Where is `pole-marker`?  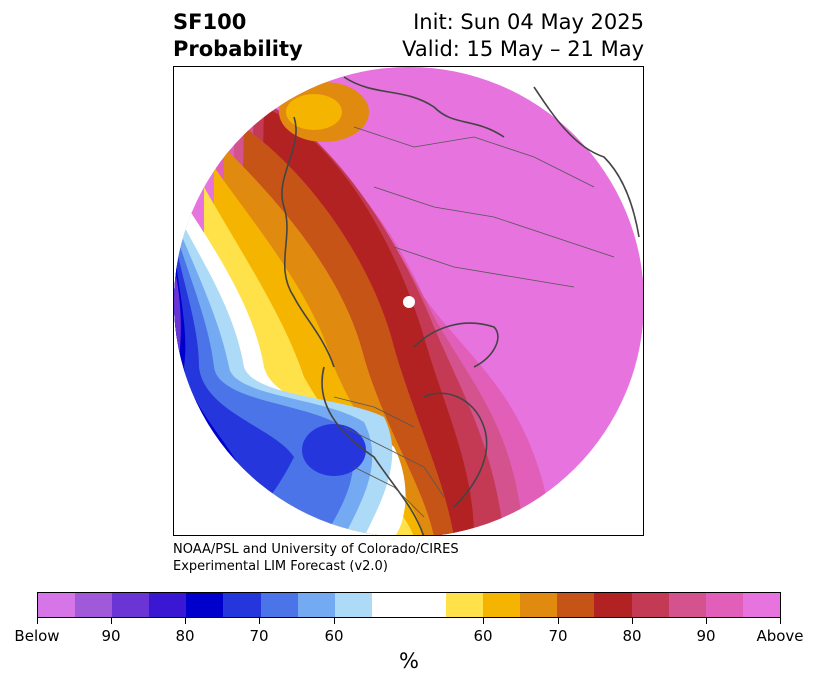 pole-marker is located at coordinates (409, 302).